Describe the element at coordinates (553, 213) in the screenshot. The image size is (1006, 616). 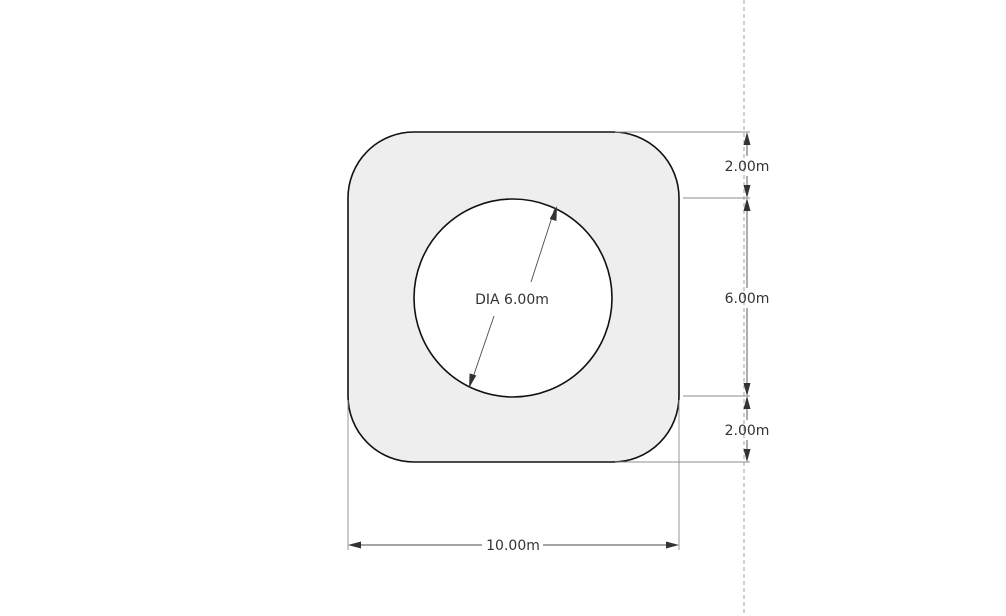
I see `diameter-arrow-upper` at that location.